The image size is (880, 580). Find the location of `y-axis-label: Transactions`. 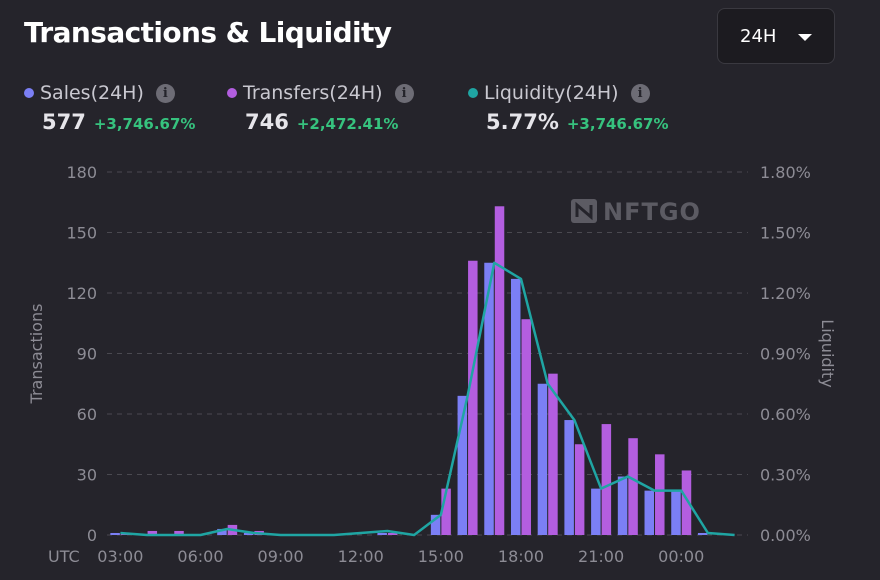

y-axis-label: Transactions is located at coordinates (36, 354).